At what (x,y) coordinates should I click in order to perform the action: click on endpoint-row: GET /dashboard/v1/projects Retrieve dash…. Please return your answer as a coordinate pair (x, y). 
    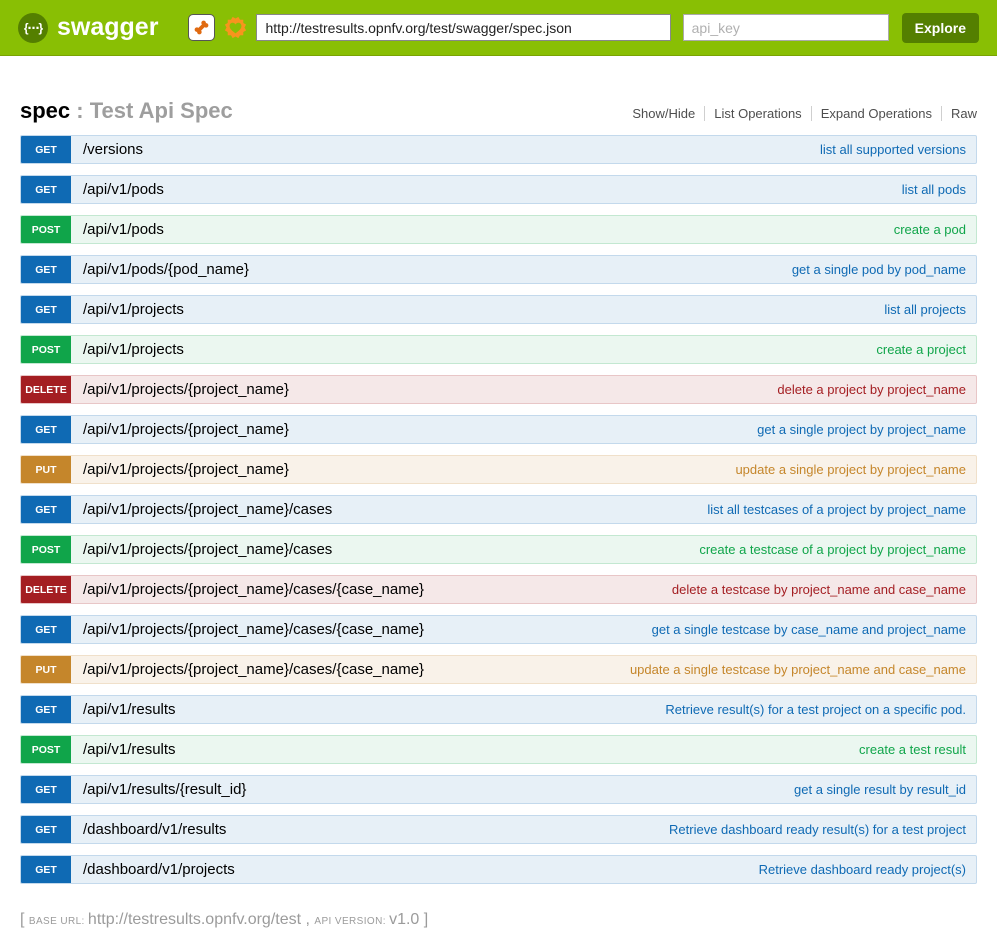
    Looking at the image, I should click on (498, 869).